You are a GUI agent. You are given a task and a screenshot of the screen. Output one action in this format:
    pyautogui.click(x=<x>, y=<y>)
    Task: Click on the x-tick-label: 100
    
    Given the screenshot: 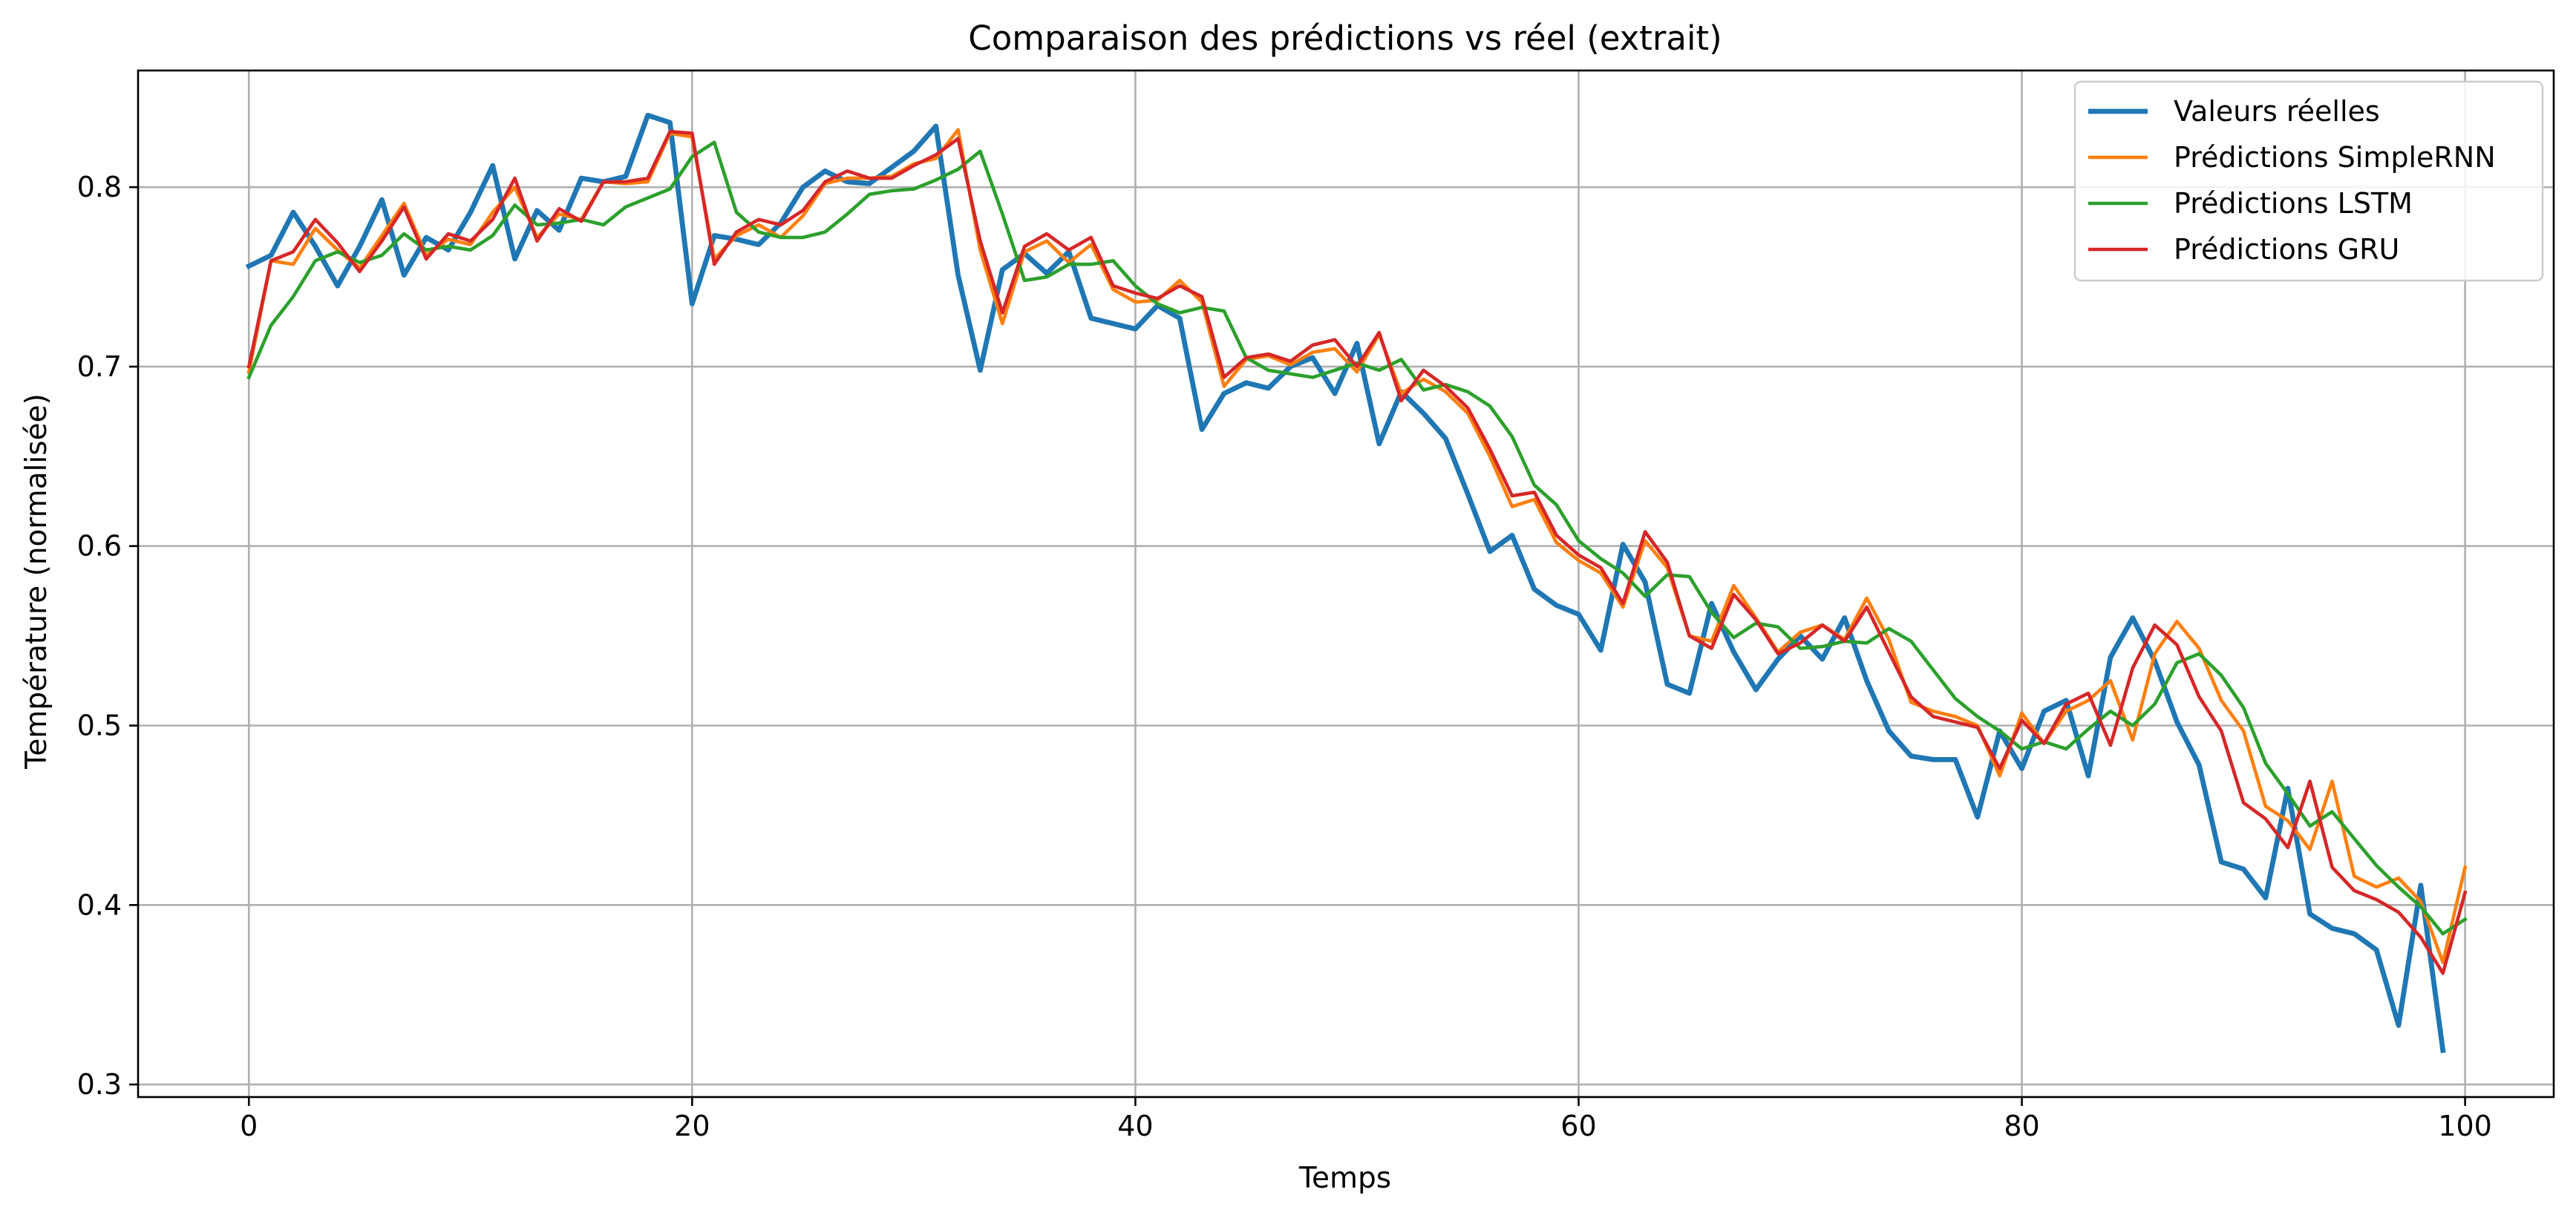 What is the action you would take?
    pyautogui.click(x=2465, y=1126)
    